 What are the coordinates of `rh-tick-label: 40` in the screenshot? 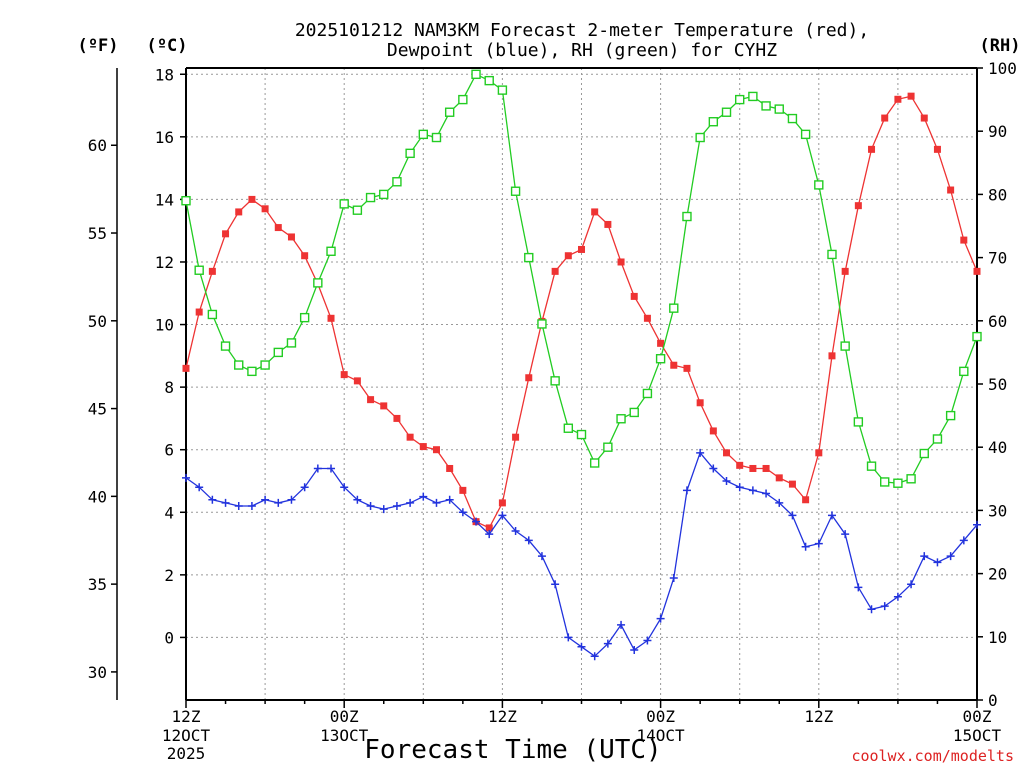 It's located at (997, 447).